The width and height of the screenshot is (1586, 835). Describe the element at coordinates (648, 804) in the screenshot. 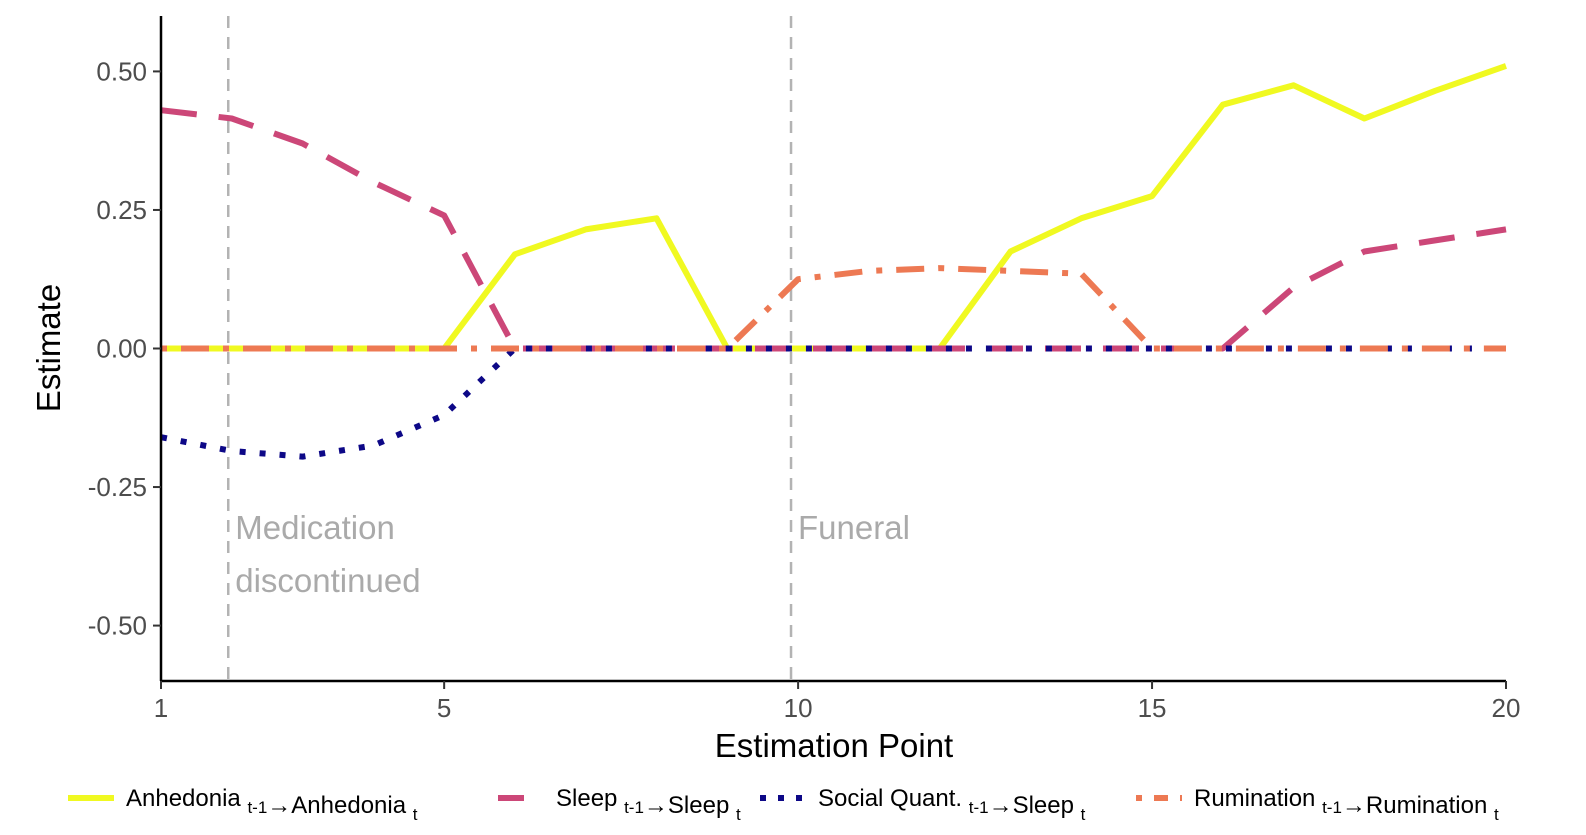

I see `legend-label: Sleep t-1→Sleep t` at that location.